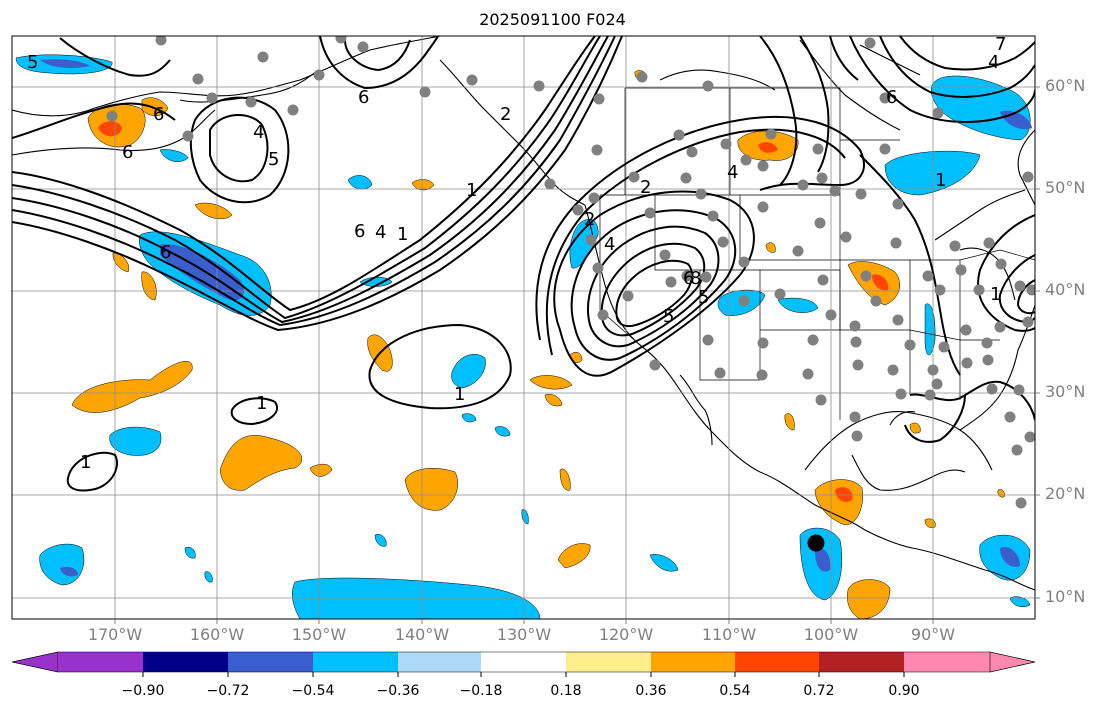 This screenshot has width=1105, height=712. Describe the element at coordinates (1065, 391) in the screenshot. I see `lat-label-30n: 30°N` at that location.